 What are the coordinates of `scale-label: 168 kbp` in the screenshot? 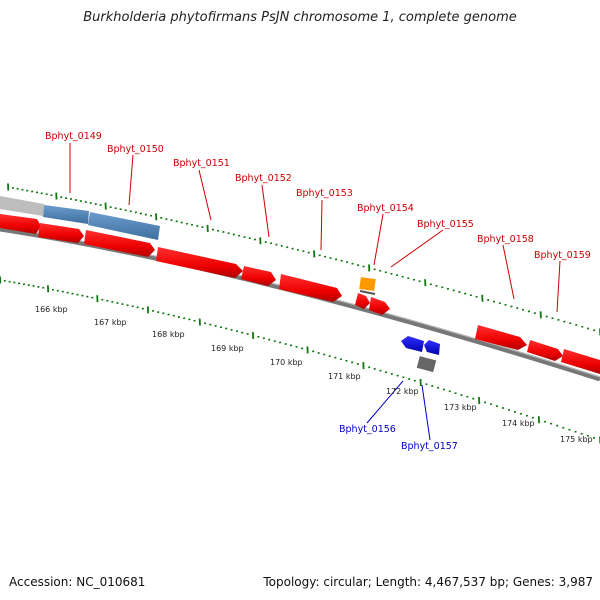 It's located at (168, 334).